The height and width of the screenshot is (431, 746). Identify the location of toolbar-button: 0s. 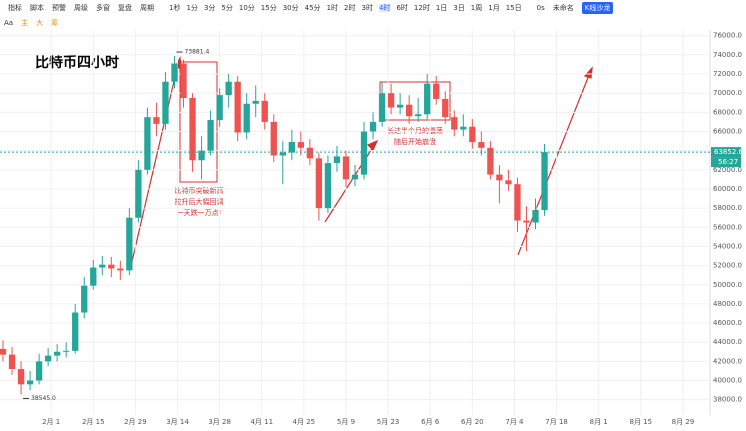
(540, 7).